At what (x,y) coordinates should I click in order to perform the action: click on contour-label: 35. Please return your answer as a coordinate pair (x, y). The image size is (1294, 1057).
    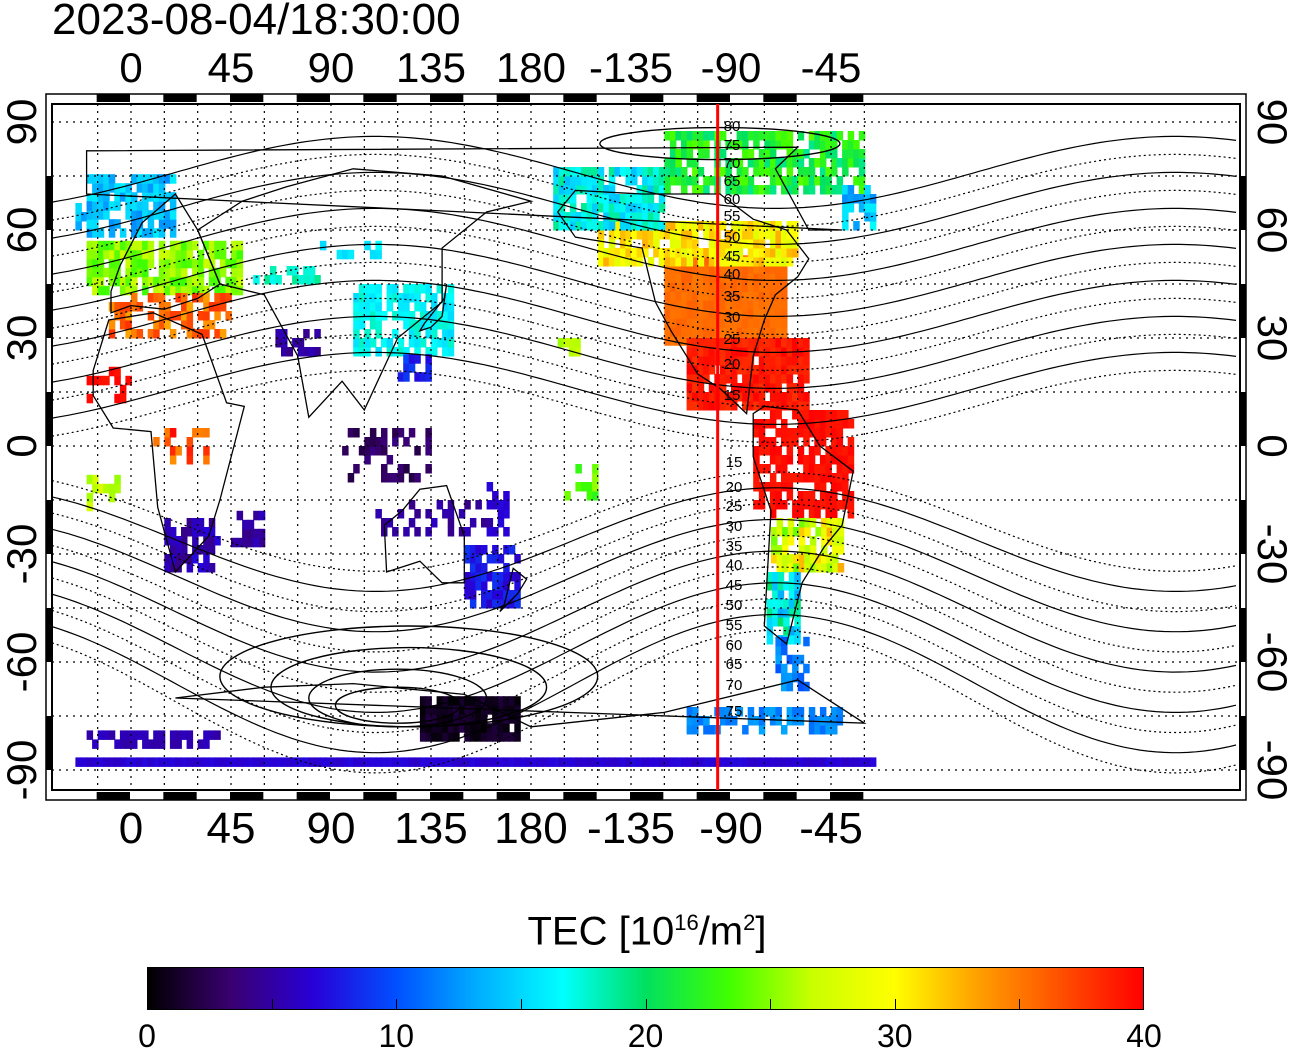
    Looking at the image, I should click on (732, 296).